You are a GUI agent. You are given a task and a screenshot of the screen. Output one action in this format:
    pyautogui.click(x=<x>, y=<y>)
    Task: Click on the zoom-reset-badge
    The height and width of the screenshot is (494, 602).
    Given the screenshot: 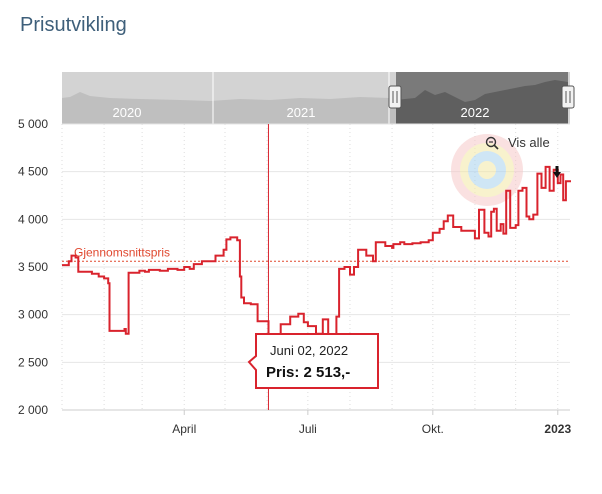 What is the action you would take?
    pyautogui.click(x=487, y=170)
    